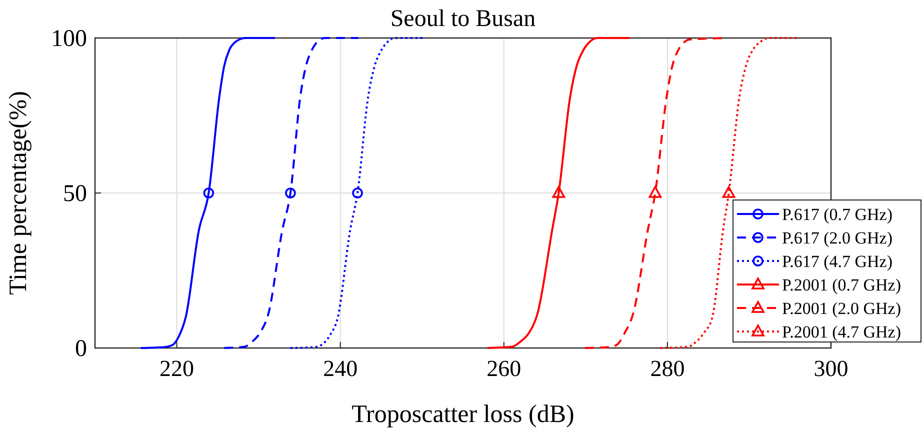 The height and width of the screenshot is (432, 924). What do you see at coordinates (667, 368) in the screenshot?
I see `x-tick-label: 280` at bounding box center [667, 368].